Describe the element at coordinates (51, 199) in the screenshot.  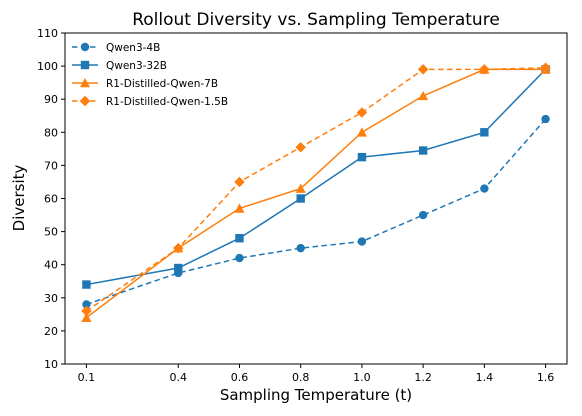
I see `y-tick-label: 60` at that location.